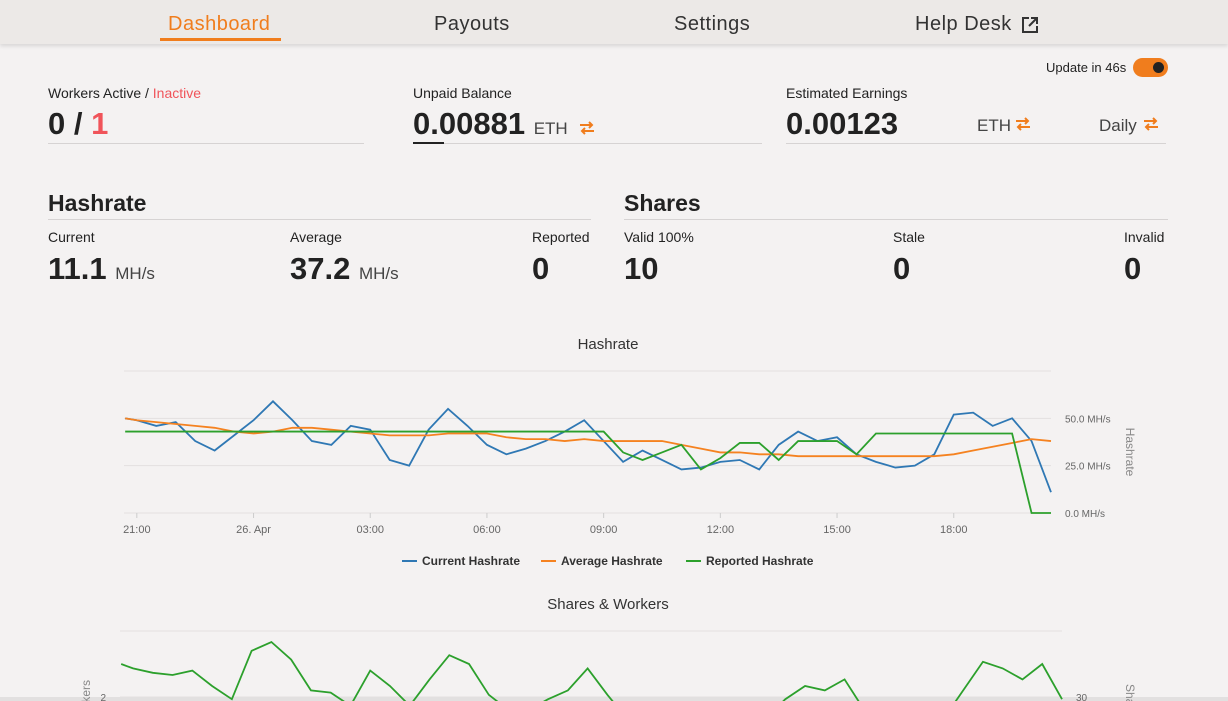 Image resolution: width=1228 pixels, height=701 pixels. I want to click on inactive: 1, so click(100, 123).